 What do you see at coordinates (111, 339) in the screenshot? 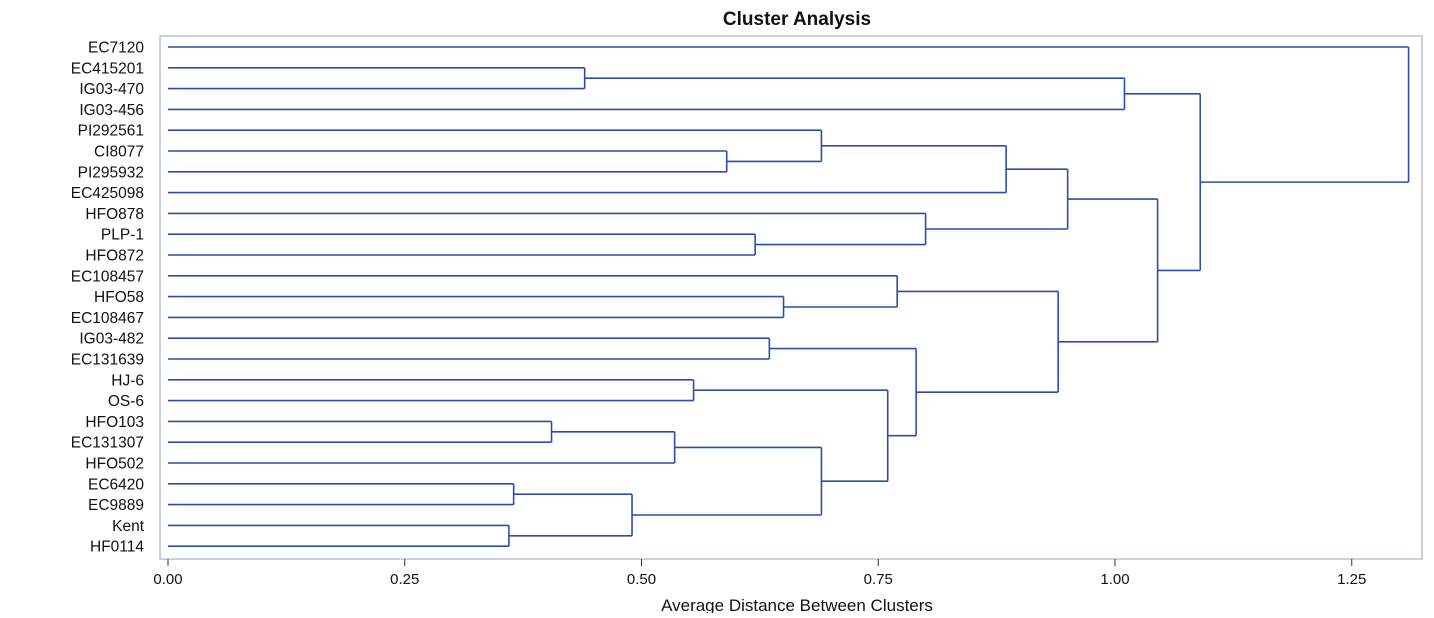
I see `leaf-label: IG03-482` at bounding box center [111, 339].